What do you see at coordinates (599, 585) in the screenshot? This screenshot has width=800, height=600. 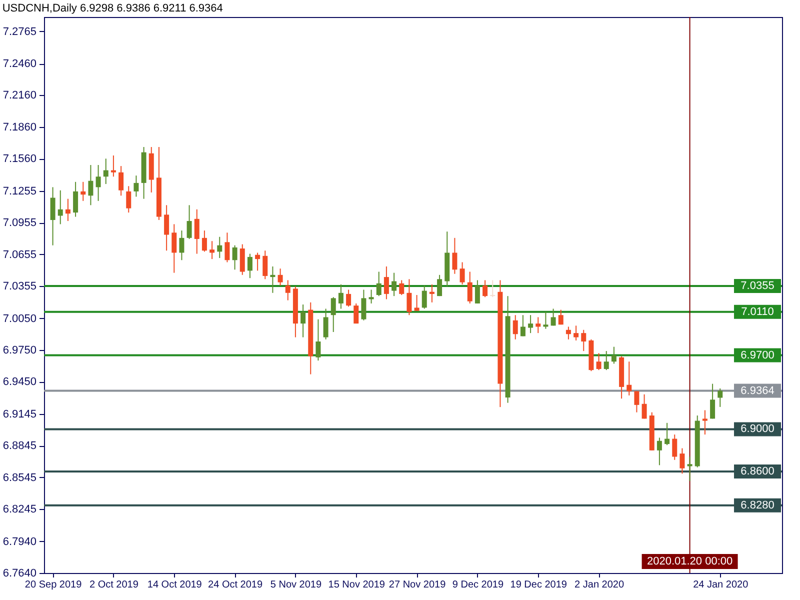 I see `x-tick-label: 2 Jan 2020` at bounding box center [599, 585].